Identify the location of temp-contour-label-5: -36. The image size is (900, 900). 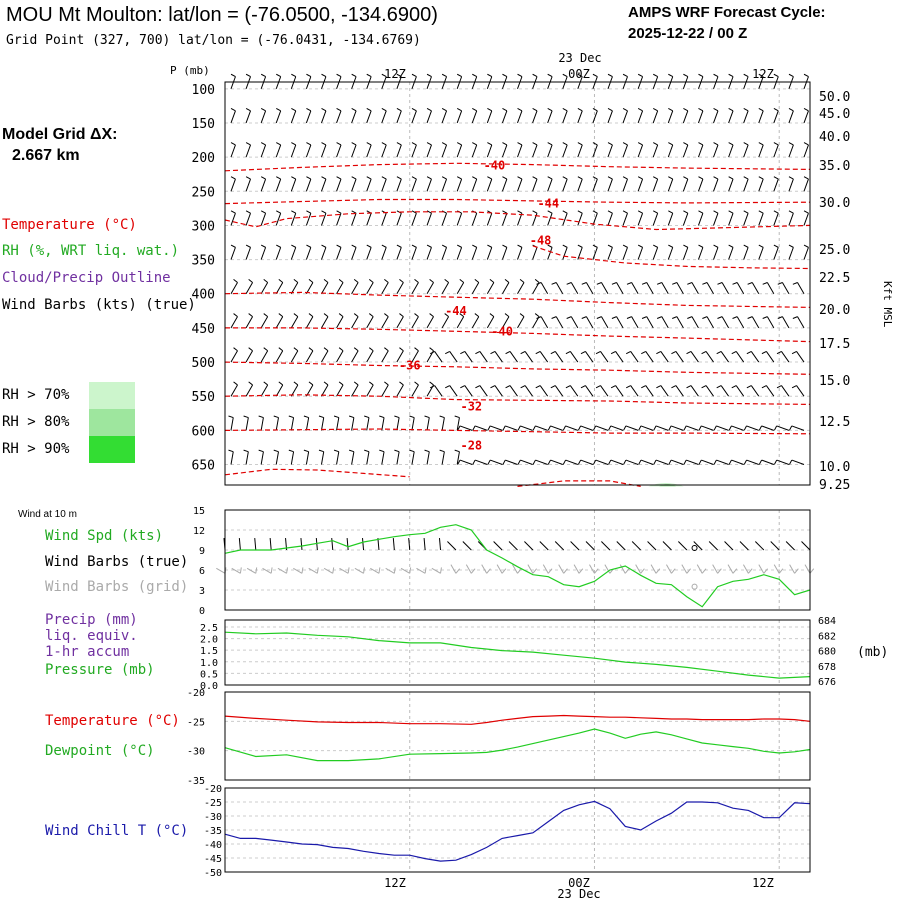
(410, 365).